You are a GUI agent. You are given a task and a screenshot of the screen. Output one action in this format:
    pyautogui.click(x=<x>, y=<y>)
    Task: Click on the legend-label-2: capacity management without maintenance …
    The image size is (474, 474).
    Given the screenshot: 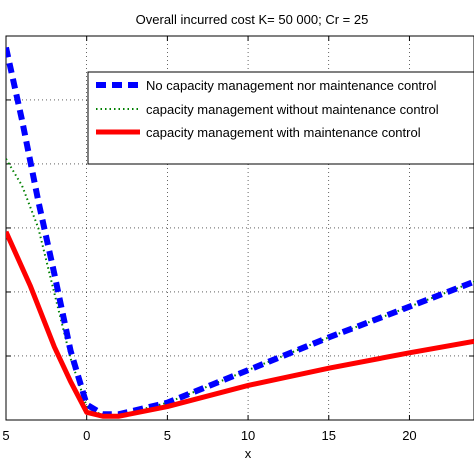 What is the action you would take?
    pyautogui.click(x=292, y=109)
    